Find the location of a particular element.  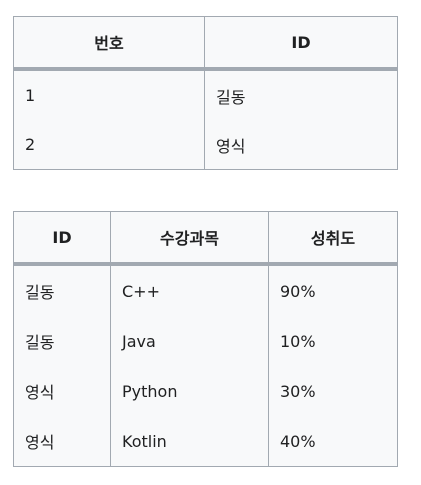

table-row: 1 길동 is located at coordinates (205, 94).